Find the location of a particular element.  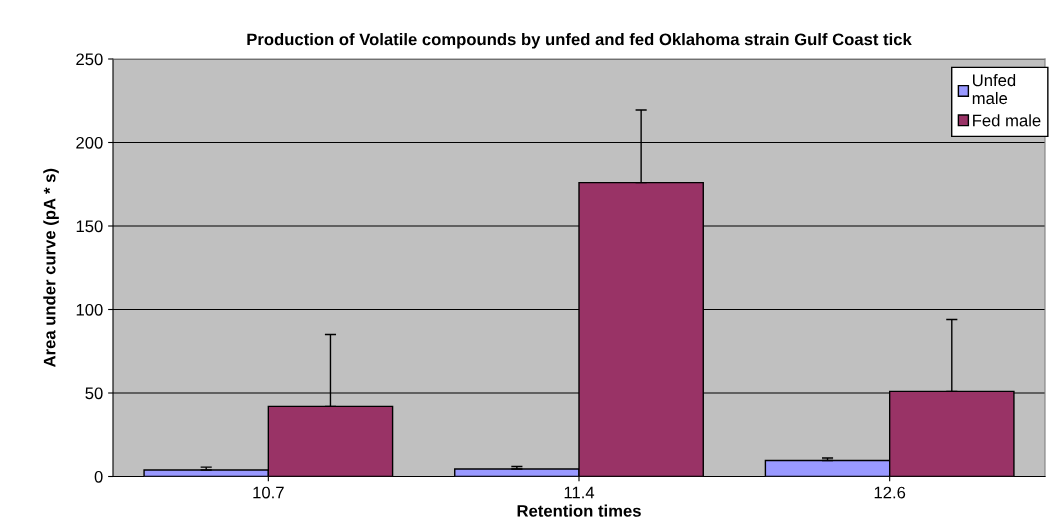

y-axis-title: Area under curve (pA * s) is located at coordinates (51, 268).